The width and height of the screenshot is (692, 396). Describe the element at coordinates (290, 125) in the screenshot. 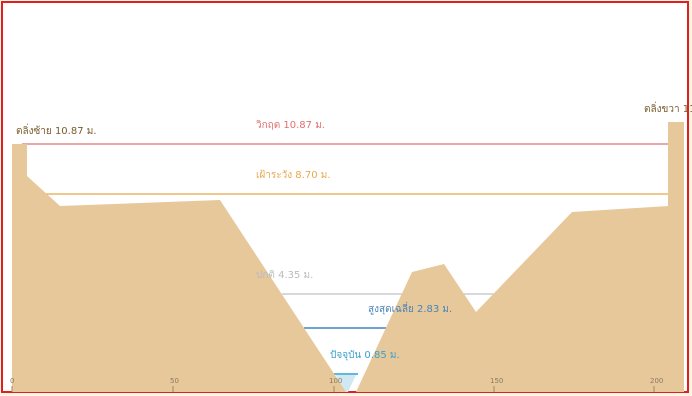

I see `critical-level-label: วิกฤต 10.87 ม.` at that location.